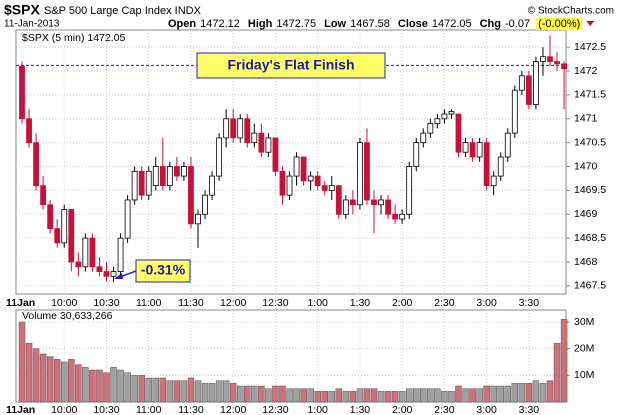  What do you see at coordinates (452, 24) in the screenshot?
I see `stat-value: 1472.05` at bounding box center [452, 24].